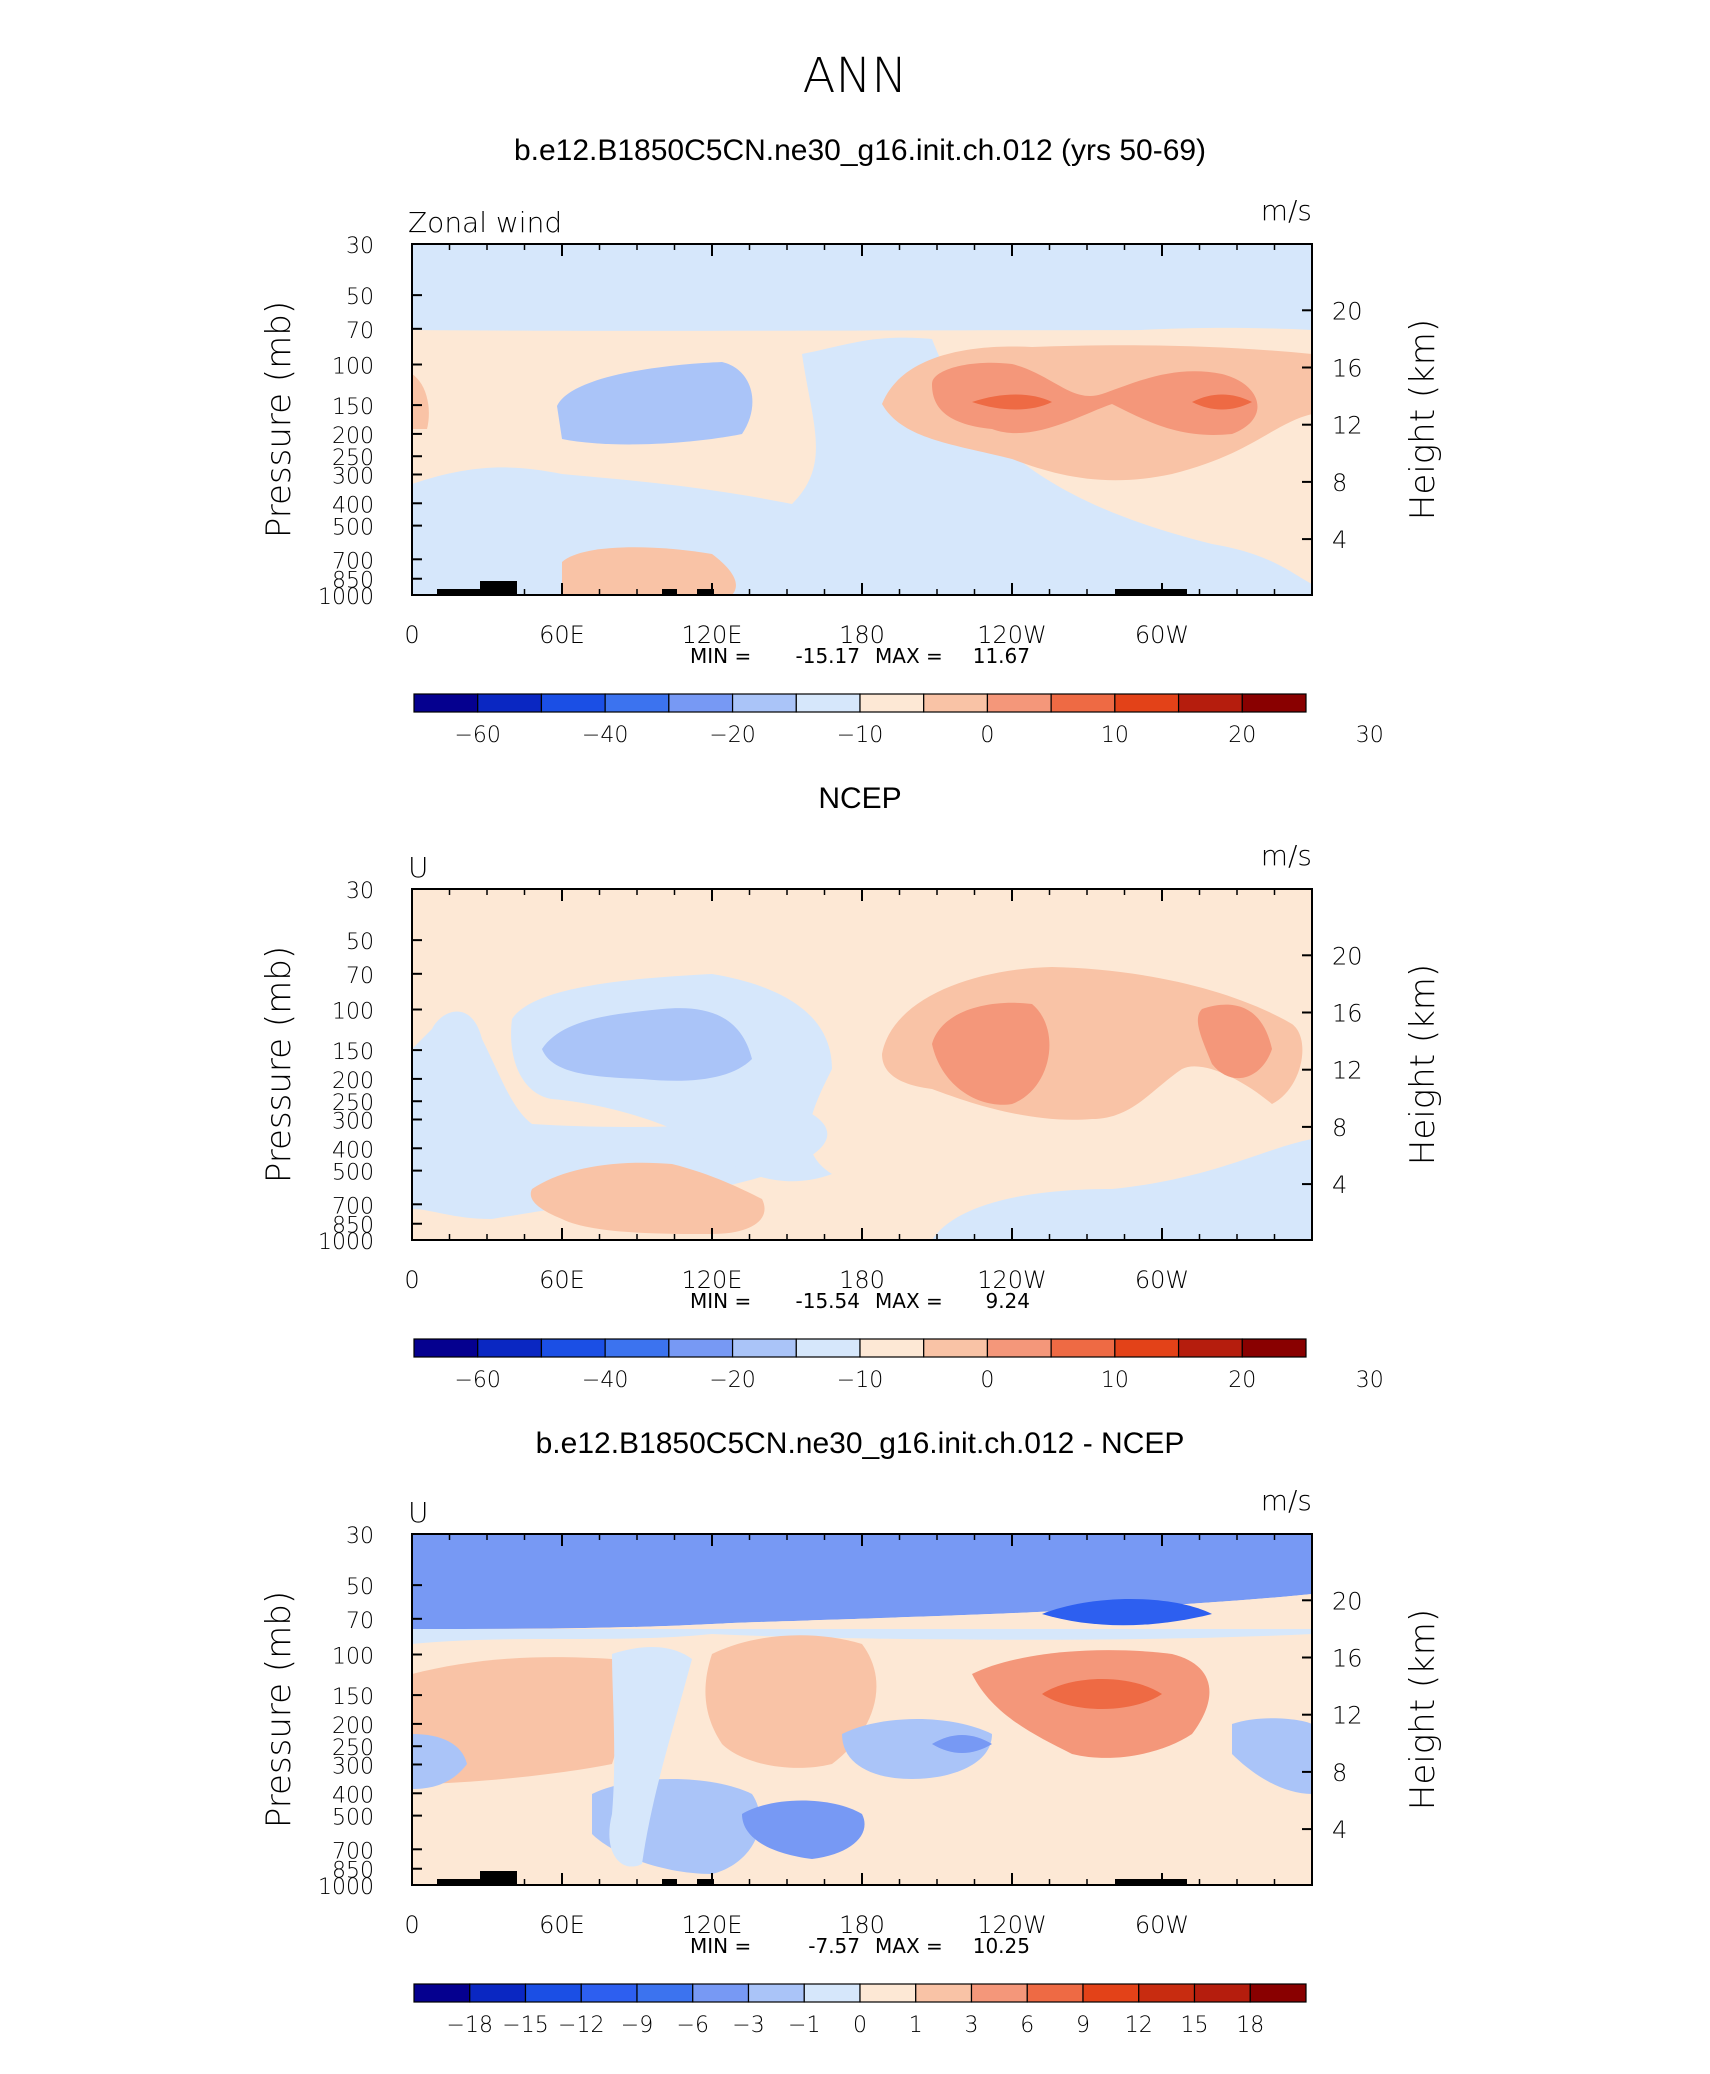 This screenshot has width=1710, height=2074. I want to click on colorbar-label: −15, so click(525, 2025).